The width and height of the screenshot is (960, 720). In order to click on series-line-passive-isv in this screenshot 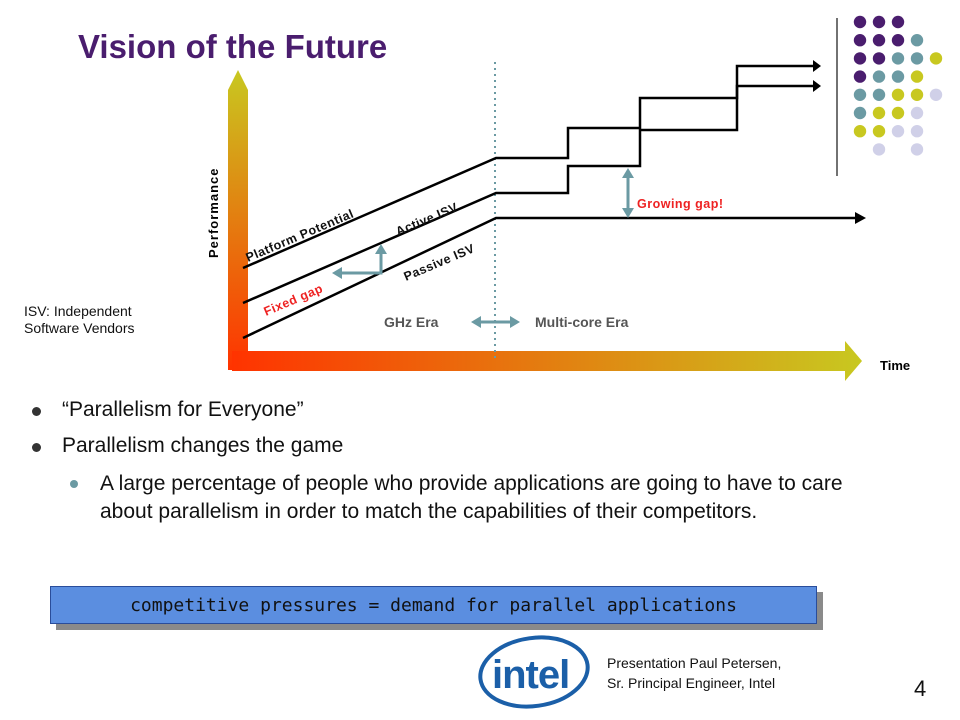, I will do `click(548, 278)`.